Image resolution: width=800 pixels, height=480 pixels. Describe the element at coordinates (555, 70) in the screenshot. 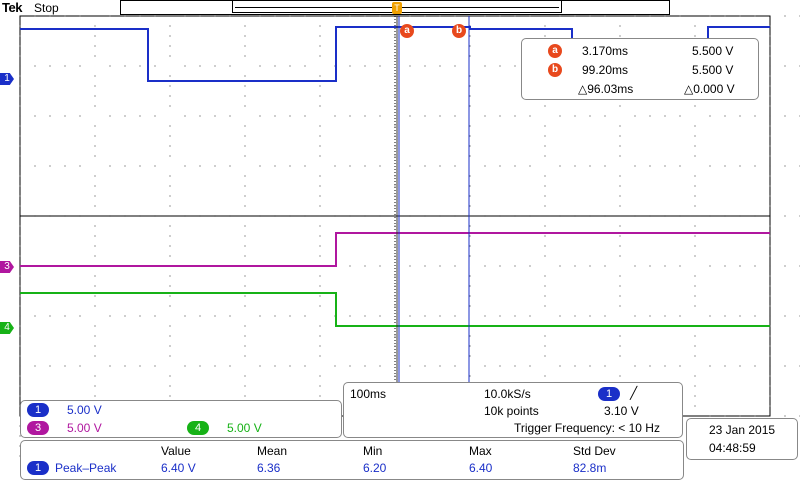

I see `readout-b-tag: b` at that location.